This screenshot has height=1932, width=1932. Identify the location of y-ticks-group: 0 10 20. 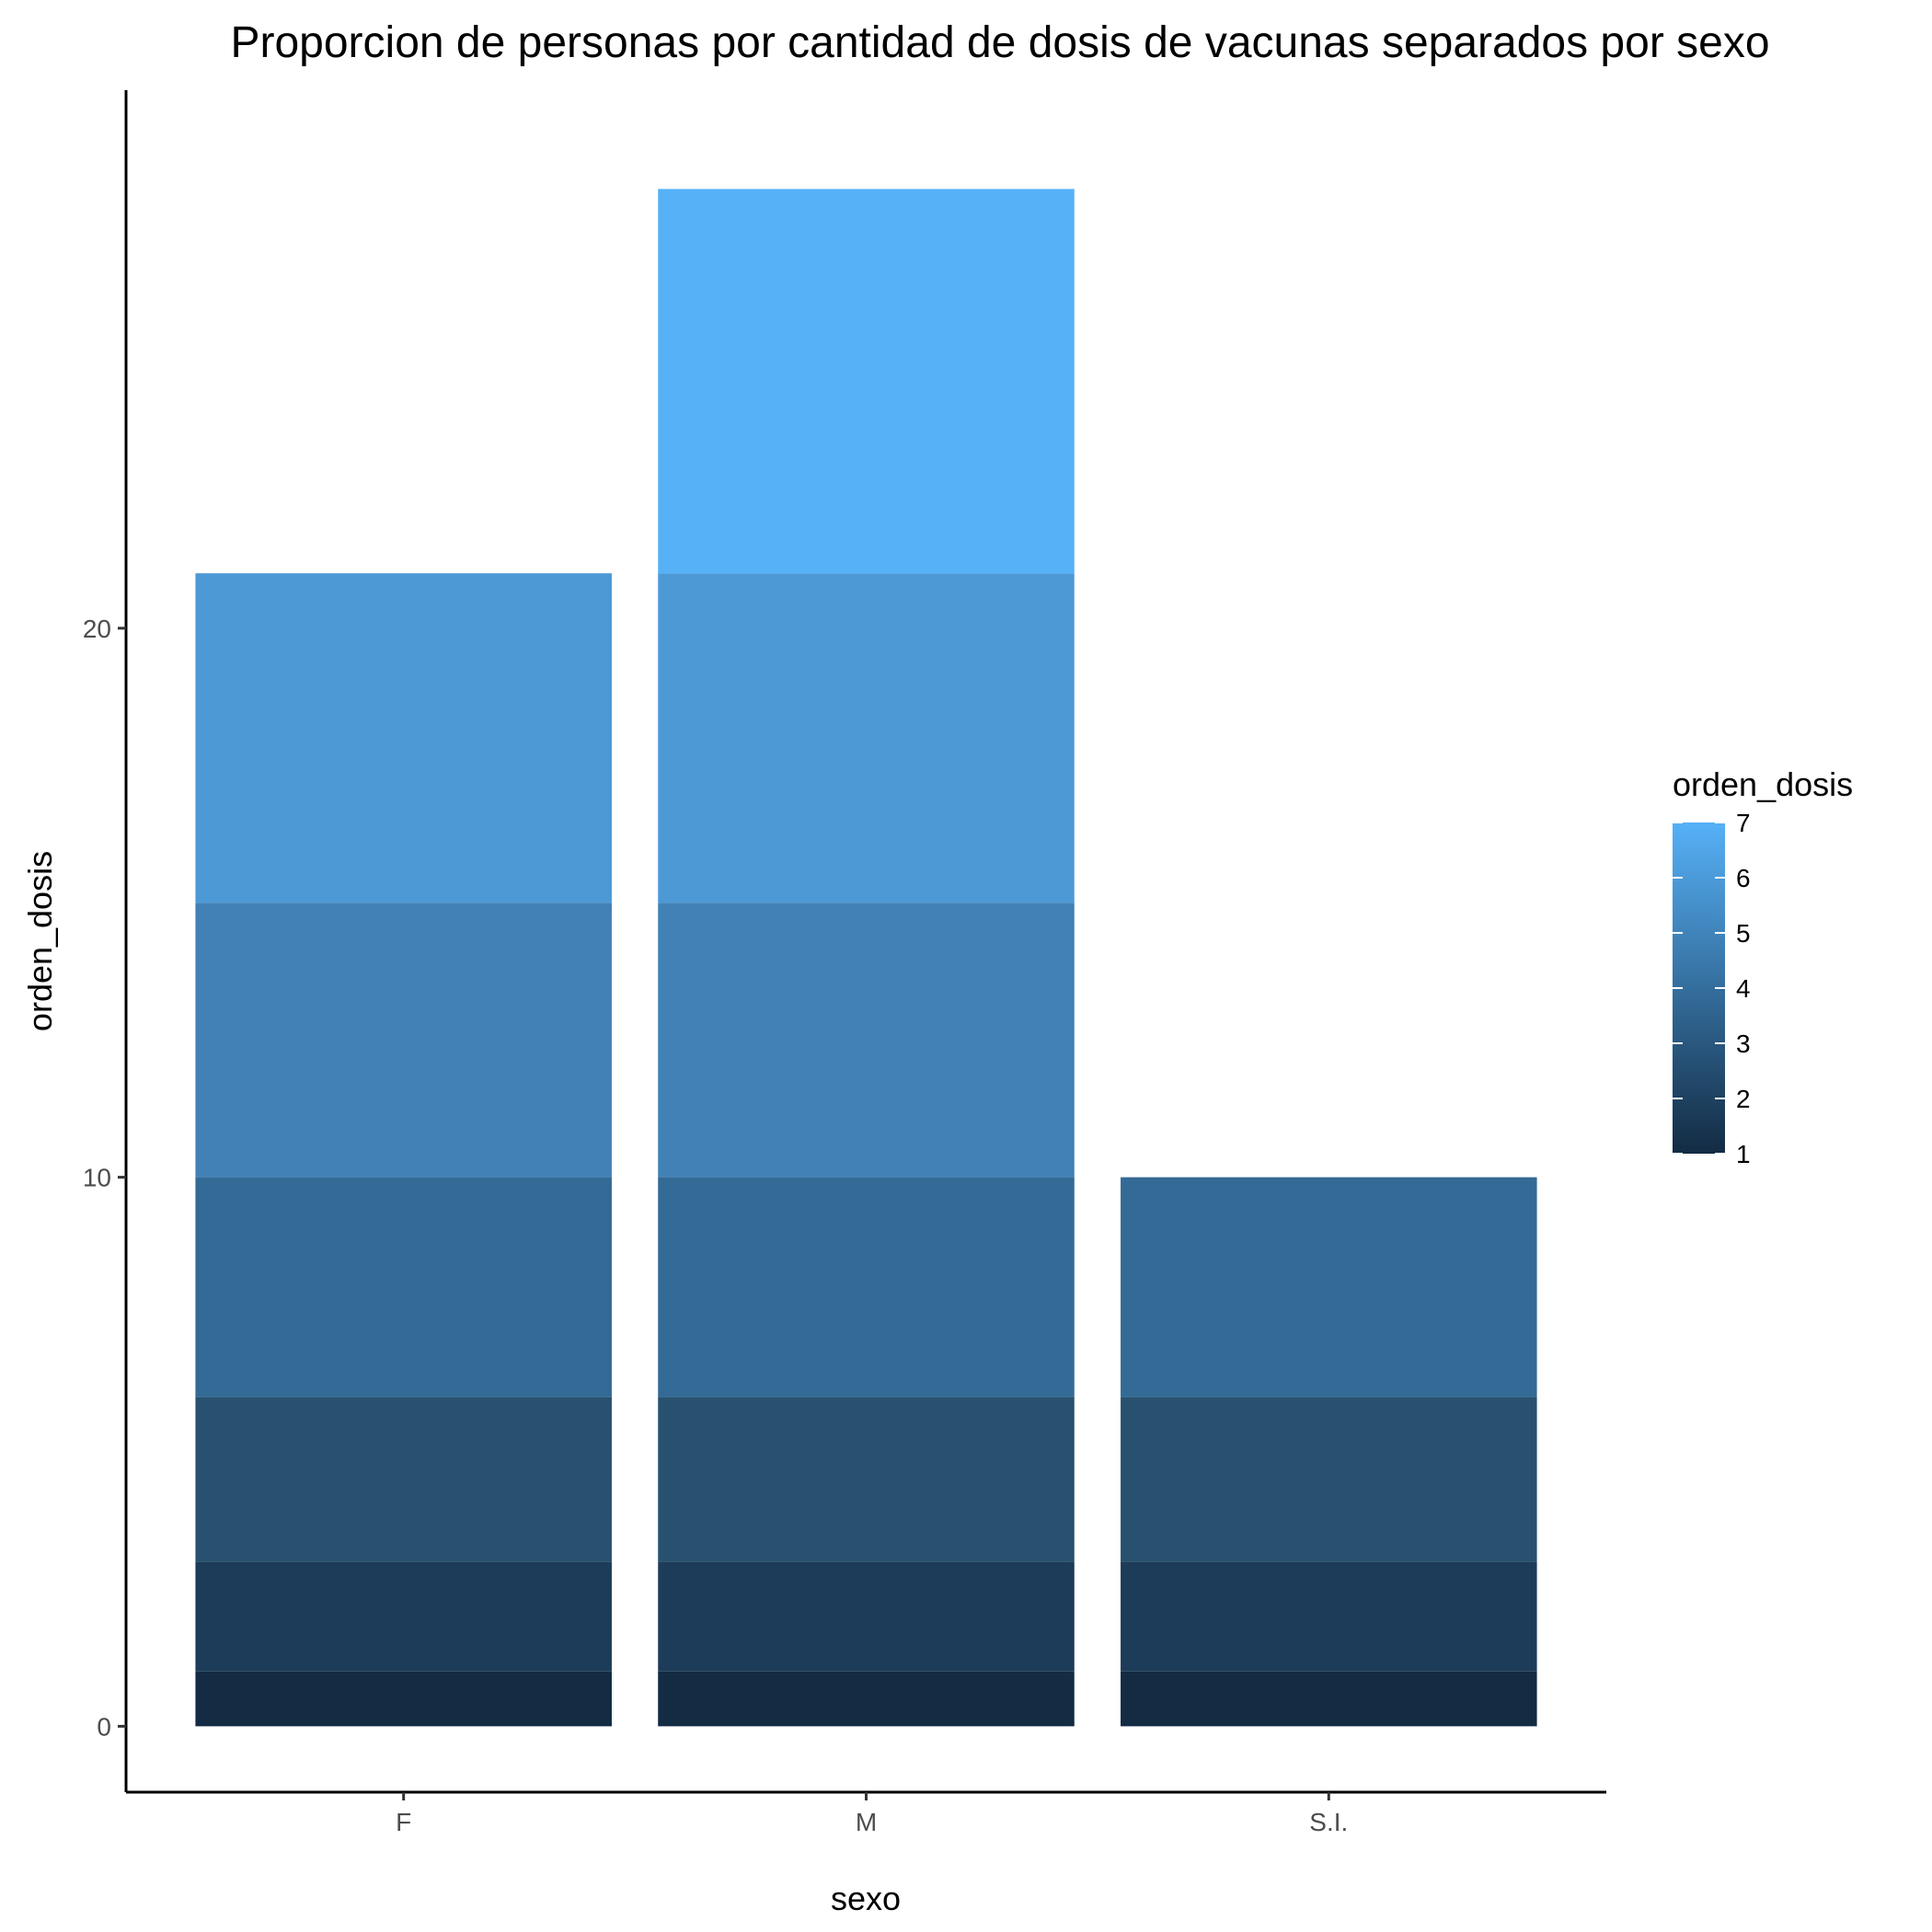
(104, 1178).